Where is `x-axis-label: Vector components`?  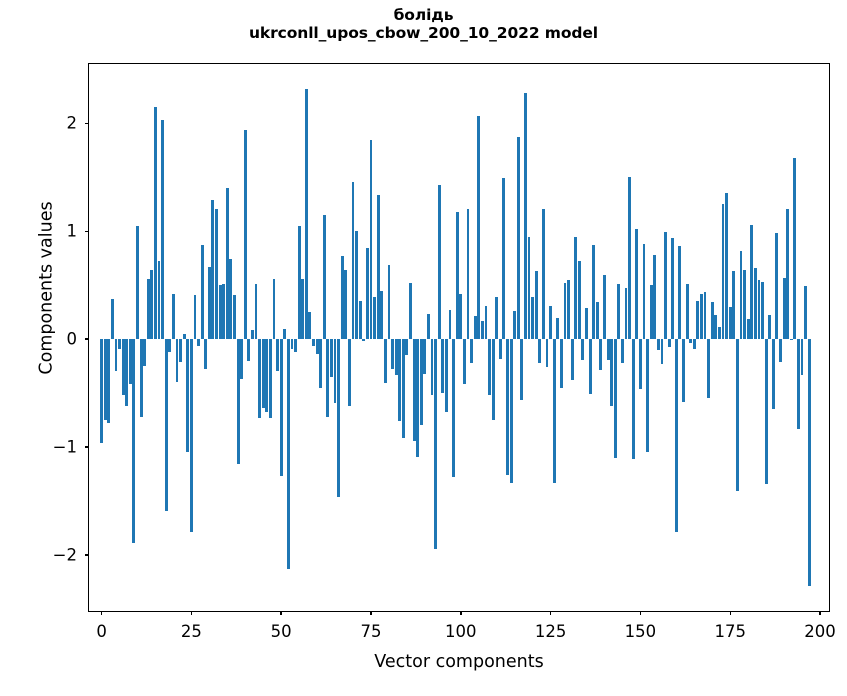 x-axis-label: Vector components is located at coordinates (459, 662).